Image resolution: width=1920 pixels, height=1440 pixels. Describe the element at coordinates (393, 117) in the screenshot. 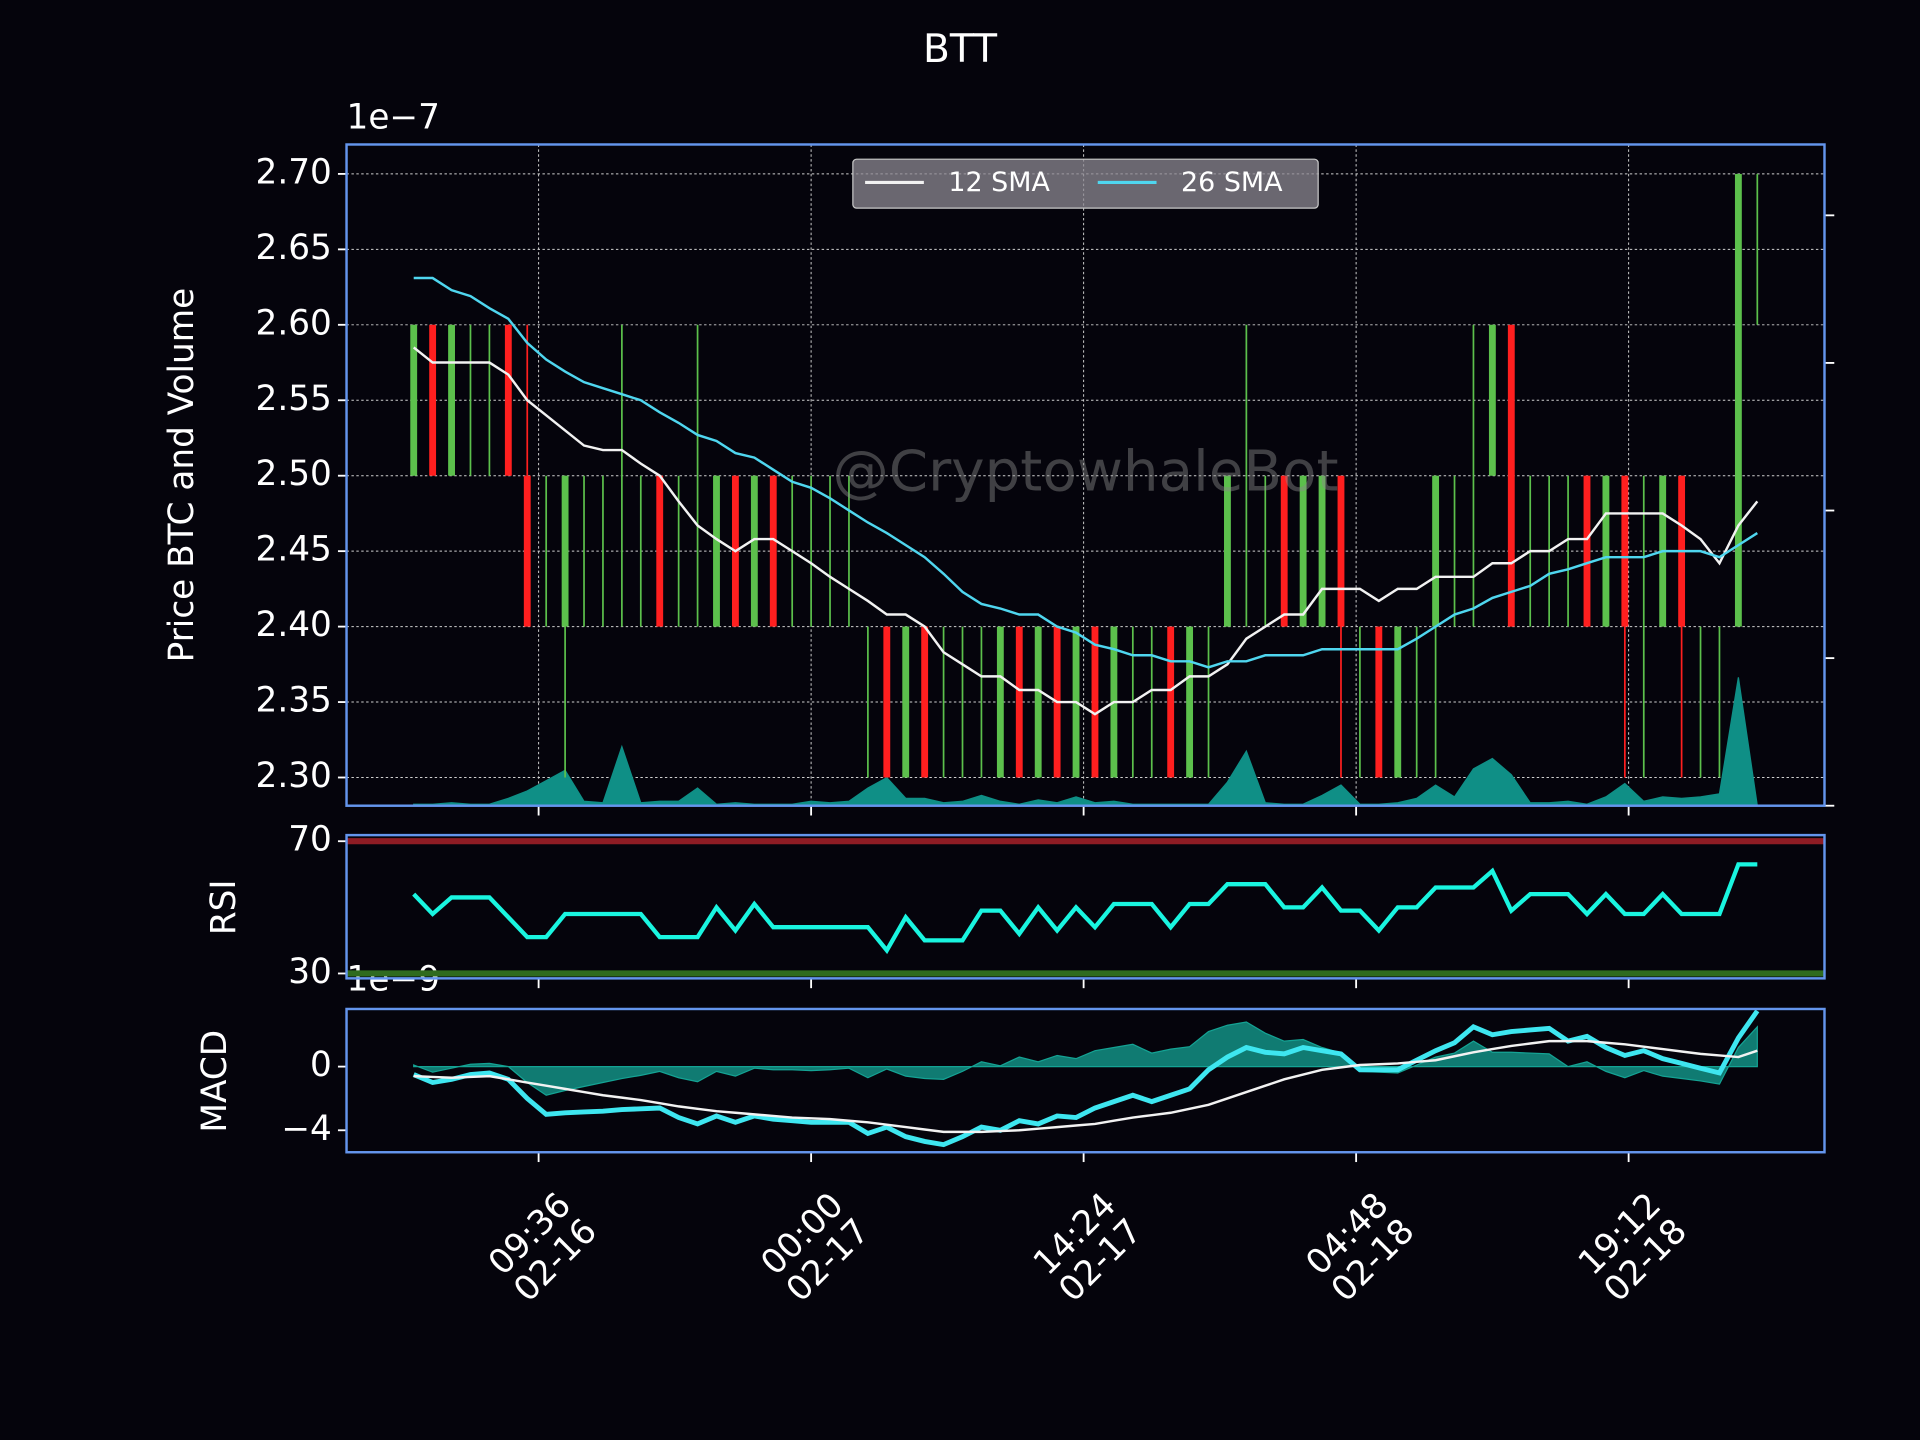

I see `offset-label: 1e−7` at that location.